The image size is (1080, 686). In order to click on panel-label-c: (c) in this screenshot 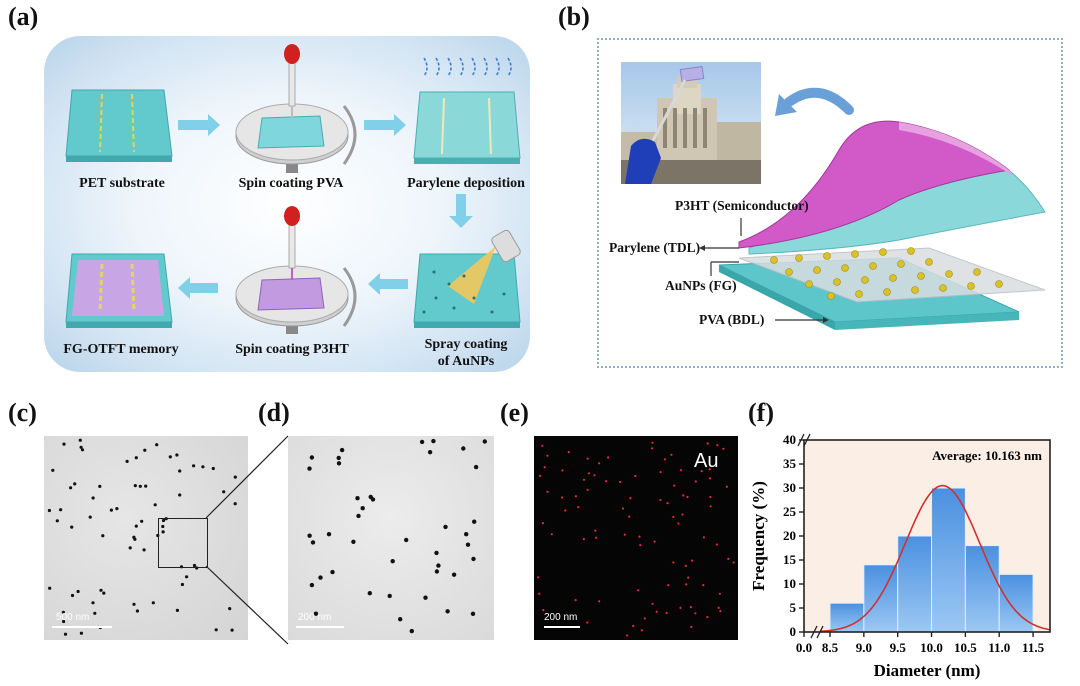, I will do `click(22, 412)`.